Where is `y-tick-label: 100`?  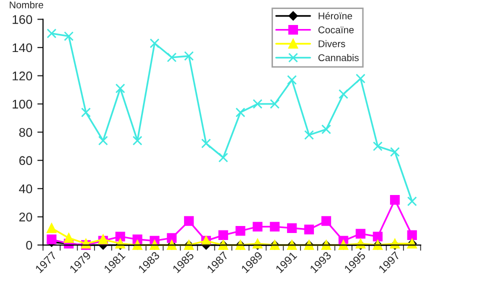
y-tick-label: 100 is located at coordinates (22, 104).